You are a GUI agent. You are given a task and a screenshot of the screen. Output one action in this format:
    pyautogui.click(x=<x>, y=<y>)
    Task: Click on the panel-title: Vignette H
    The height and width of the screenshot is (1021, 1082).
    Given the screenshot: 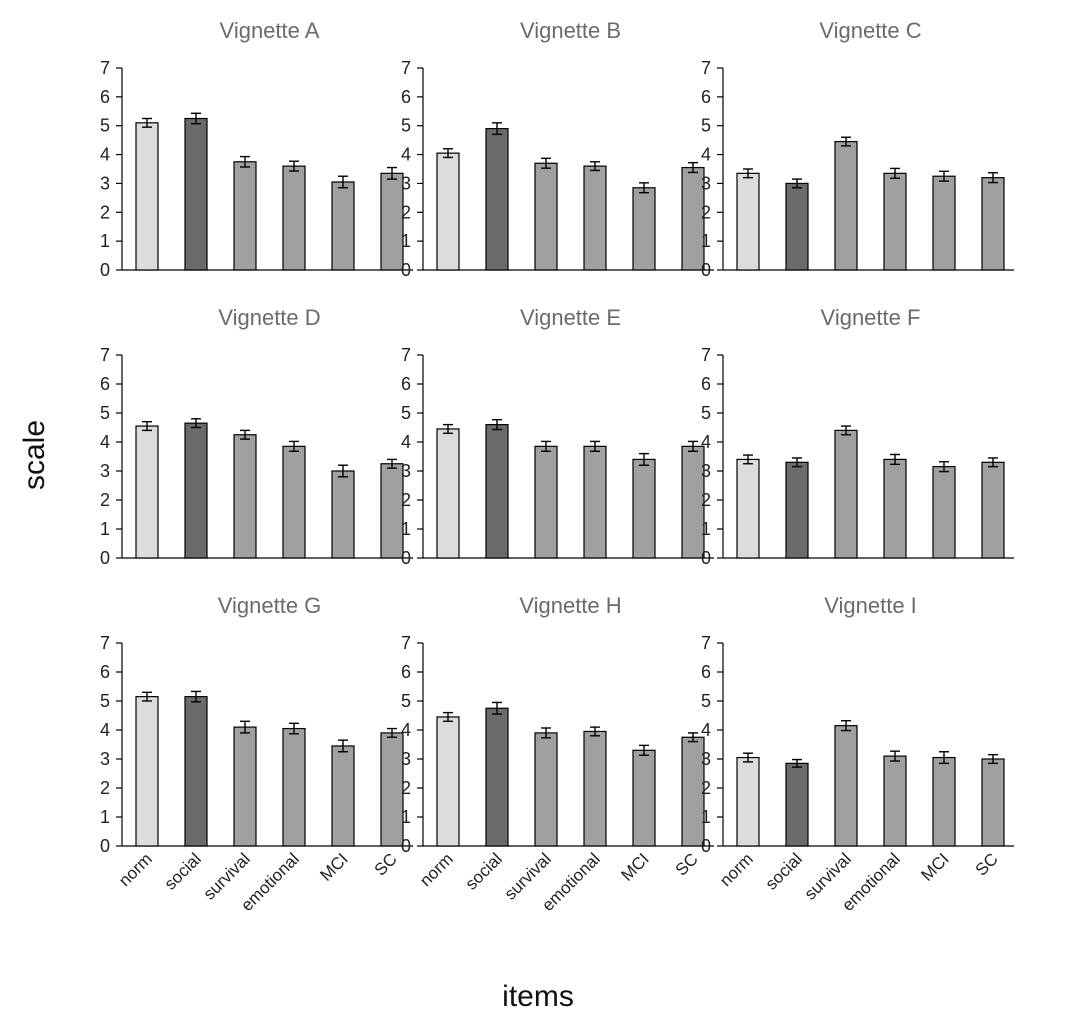 What is the action you would take?
    pyautogui.click(x=570, y=605)
    